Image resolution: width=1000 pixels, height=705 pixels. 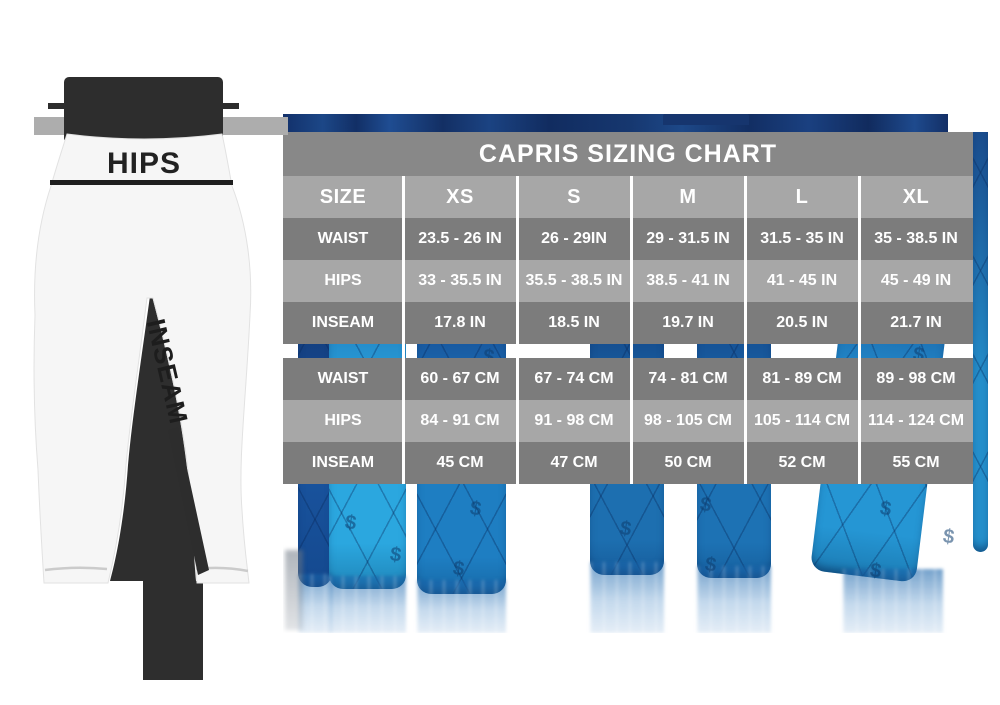 I want to click on table-cell: 41 - 45 IN, so click(x=802, y=280).